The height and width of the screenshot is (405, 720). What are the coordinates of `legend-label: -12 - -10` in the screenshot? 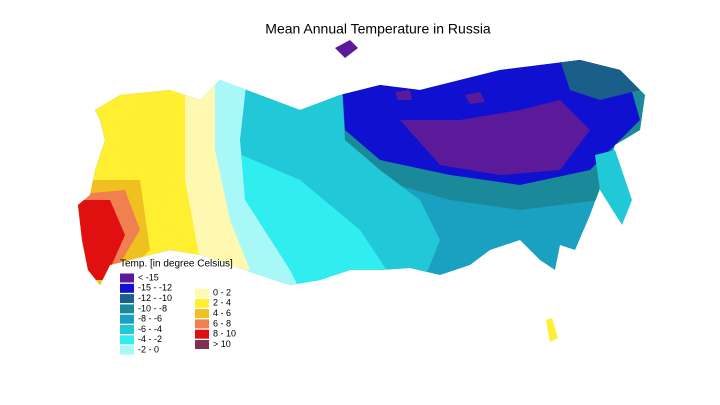 It's located at (155, 298).